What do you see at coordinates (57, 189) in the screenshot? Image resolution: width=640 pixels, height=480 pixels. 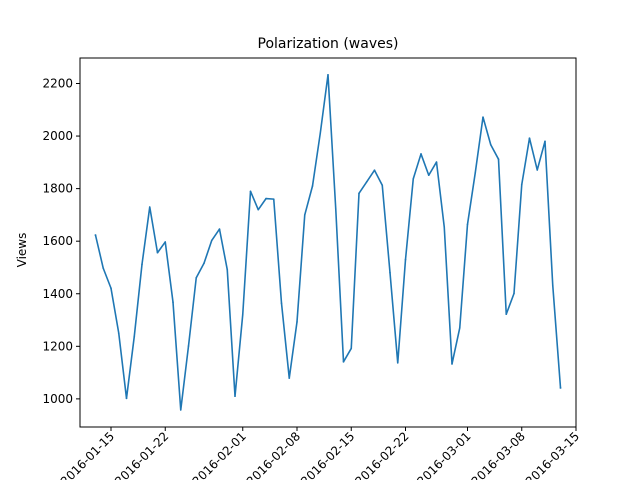 I see `y-tick-label: 1800` at bounding box center [57, 189].